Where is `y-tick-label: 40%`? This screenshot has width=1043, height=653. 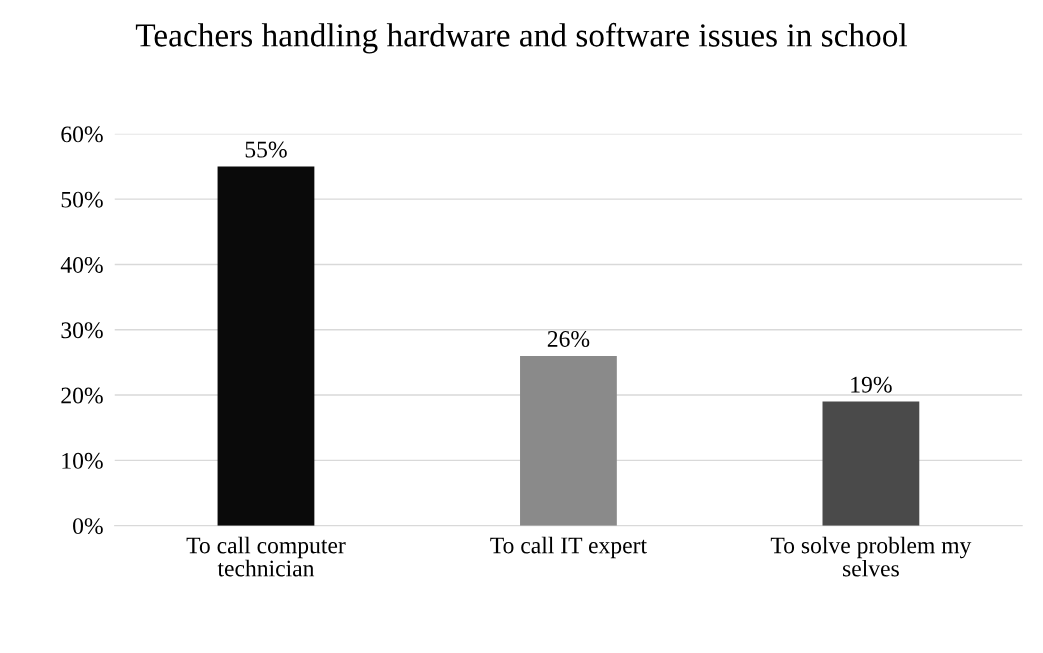 y-tick-label: 40% is located at coordinates (81, 264).